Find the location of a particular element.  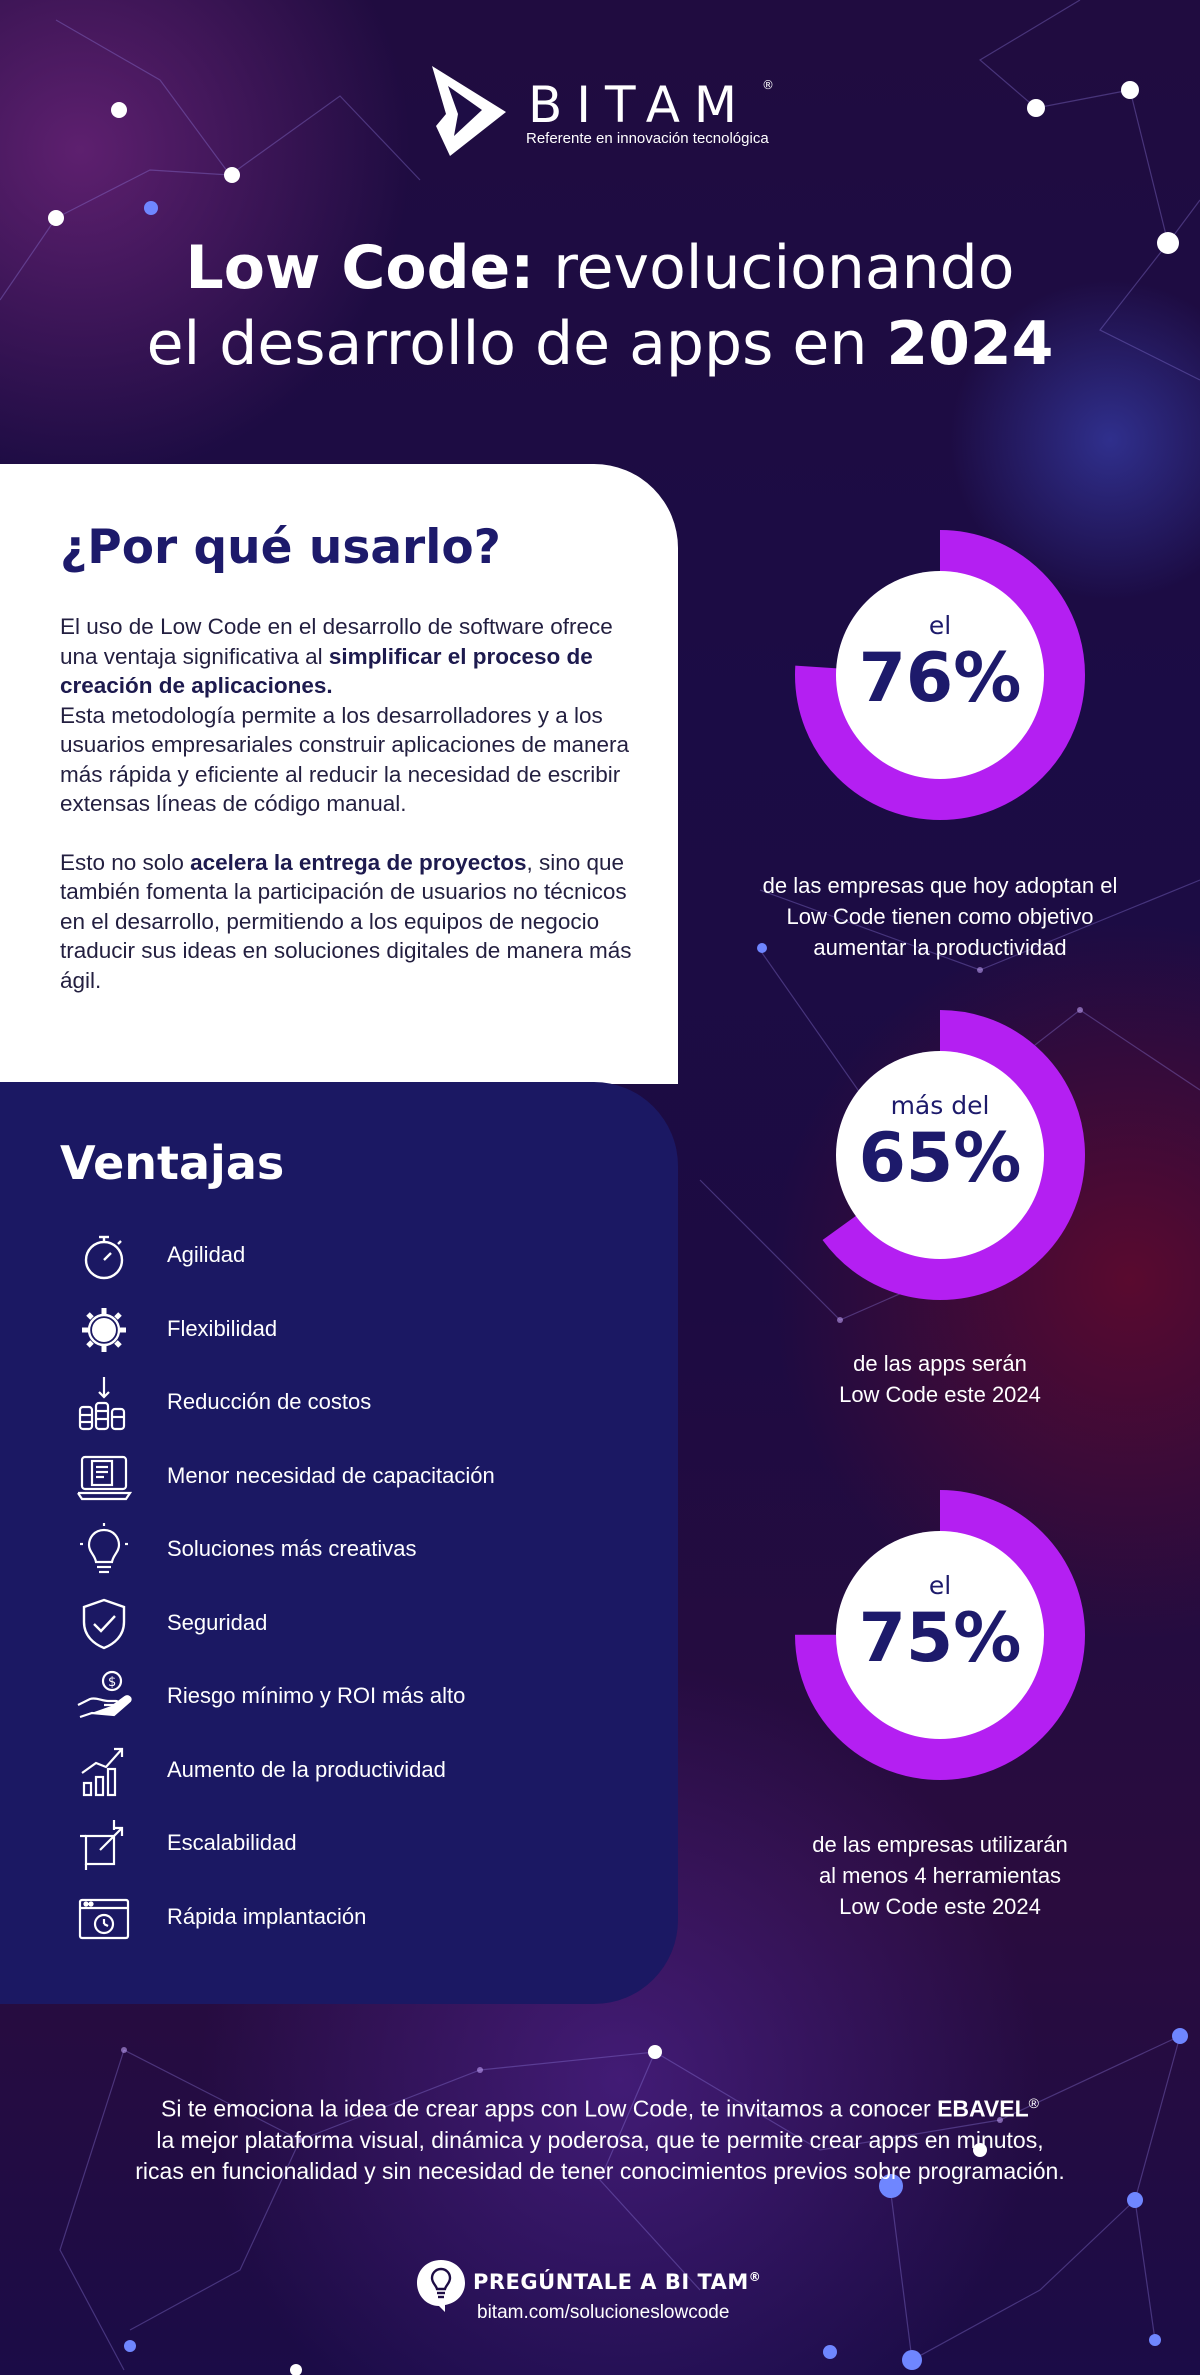

browser-timer-icon is located at coordinates (104, 1918).